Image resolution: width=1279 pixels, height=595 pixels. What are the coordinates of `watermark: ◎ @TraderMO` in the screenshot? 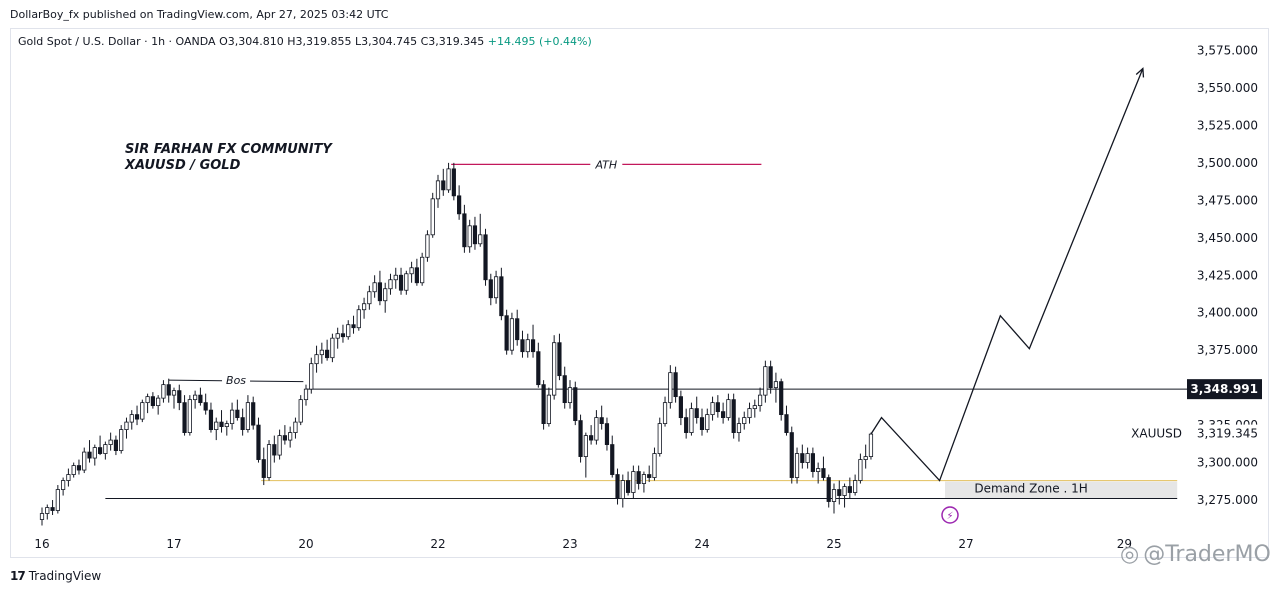 It's located at (1195, 554).